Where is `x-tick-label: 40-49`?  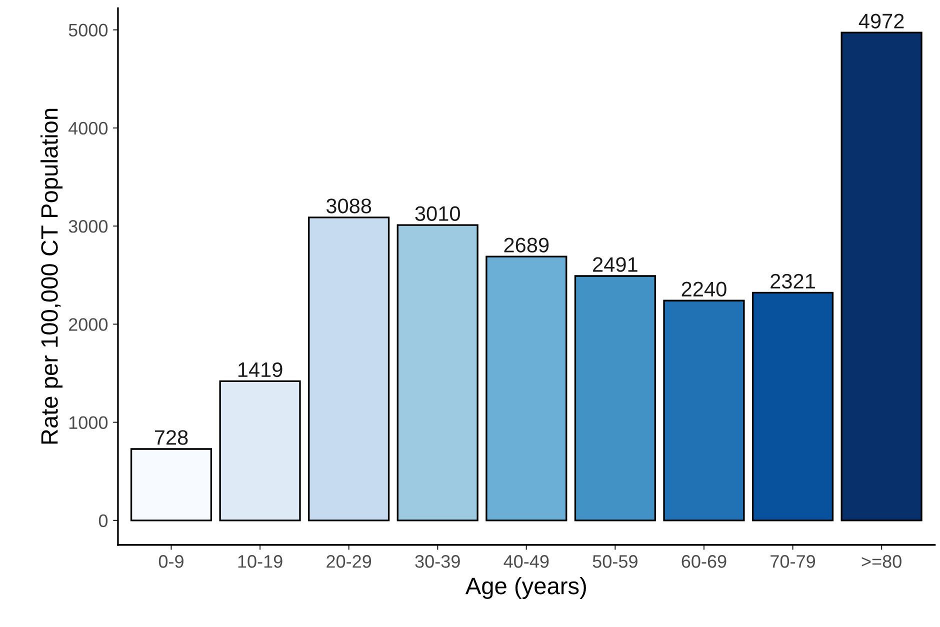 x-tick-label: 40-49 is located at coordinates (526, 561).